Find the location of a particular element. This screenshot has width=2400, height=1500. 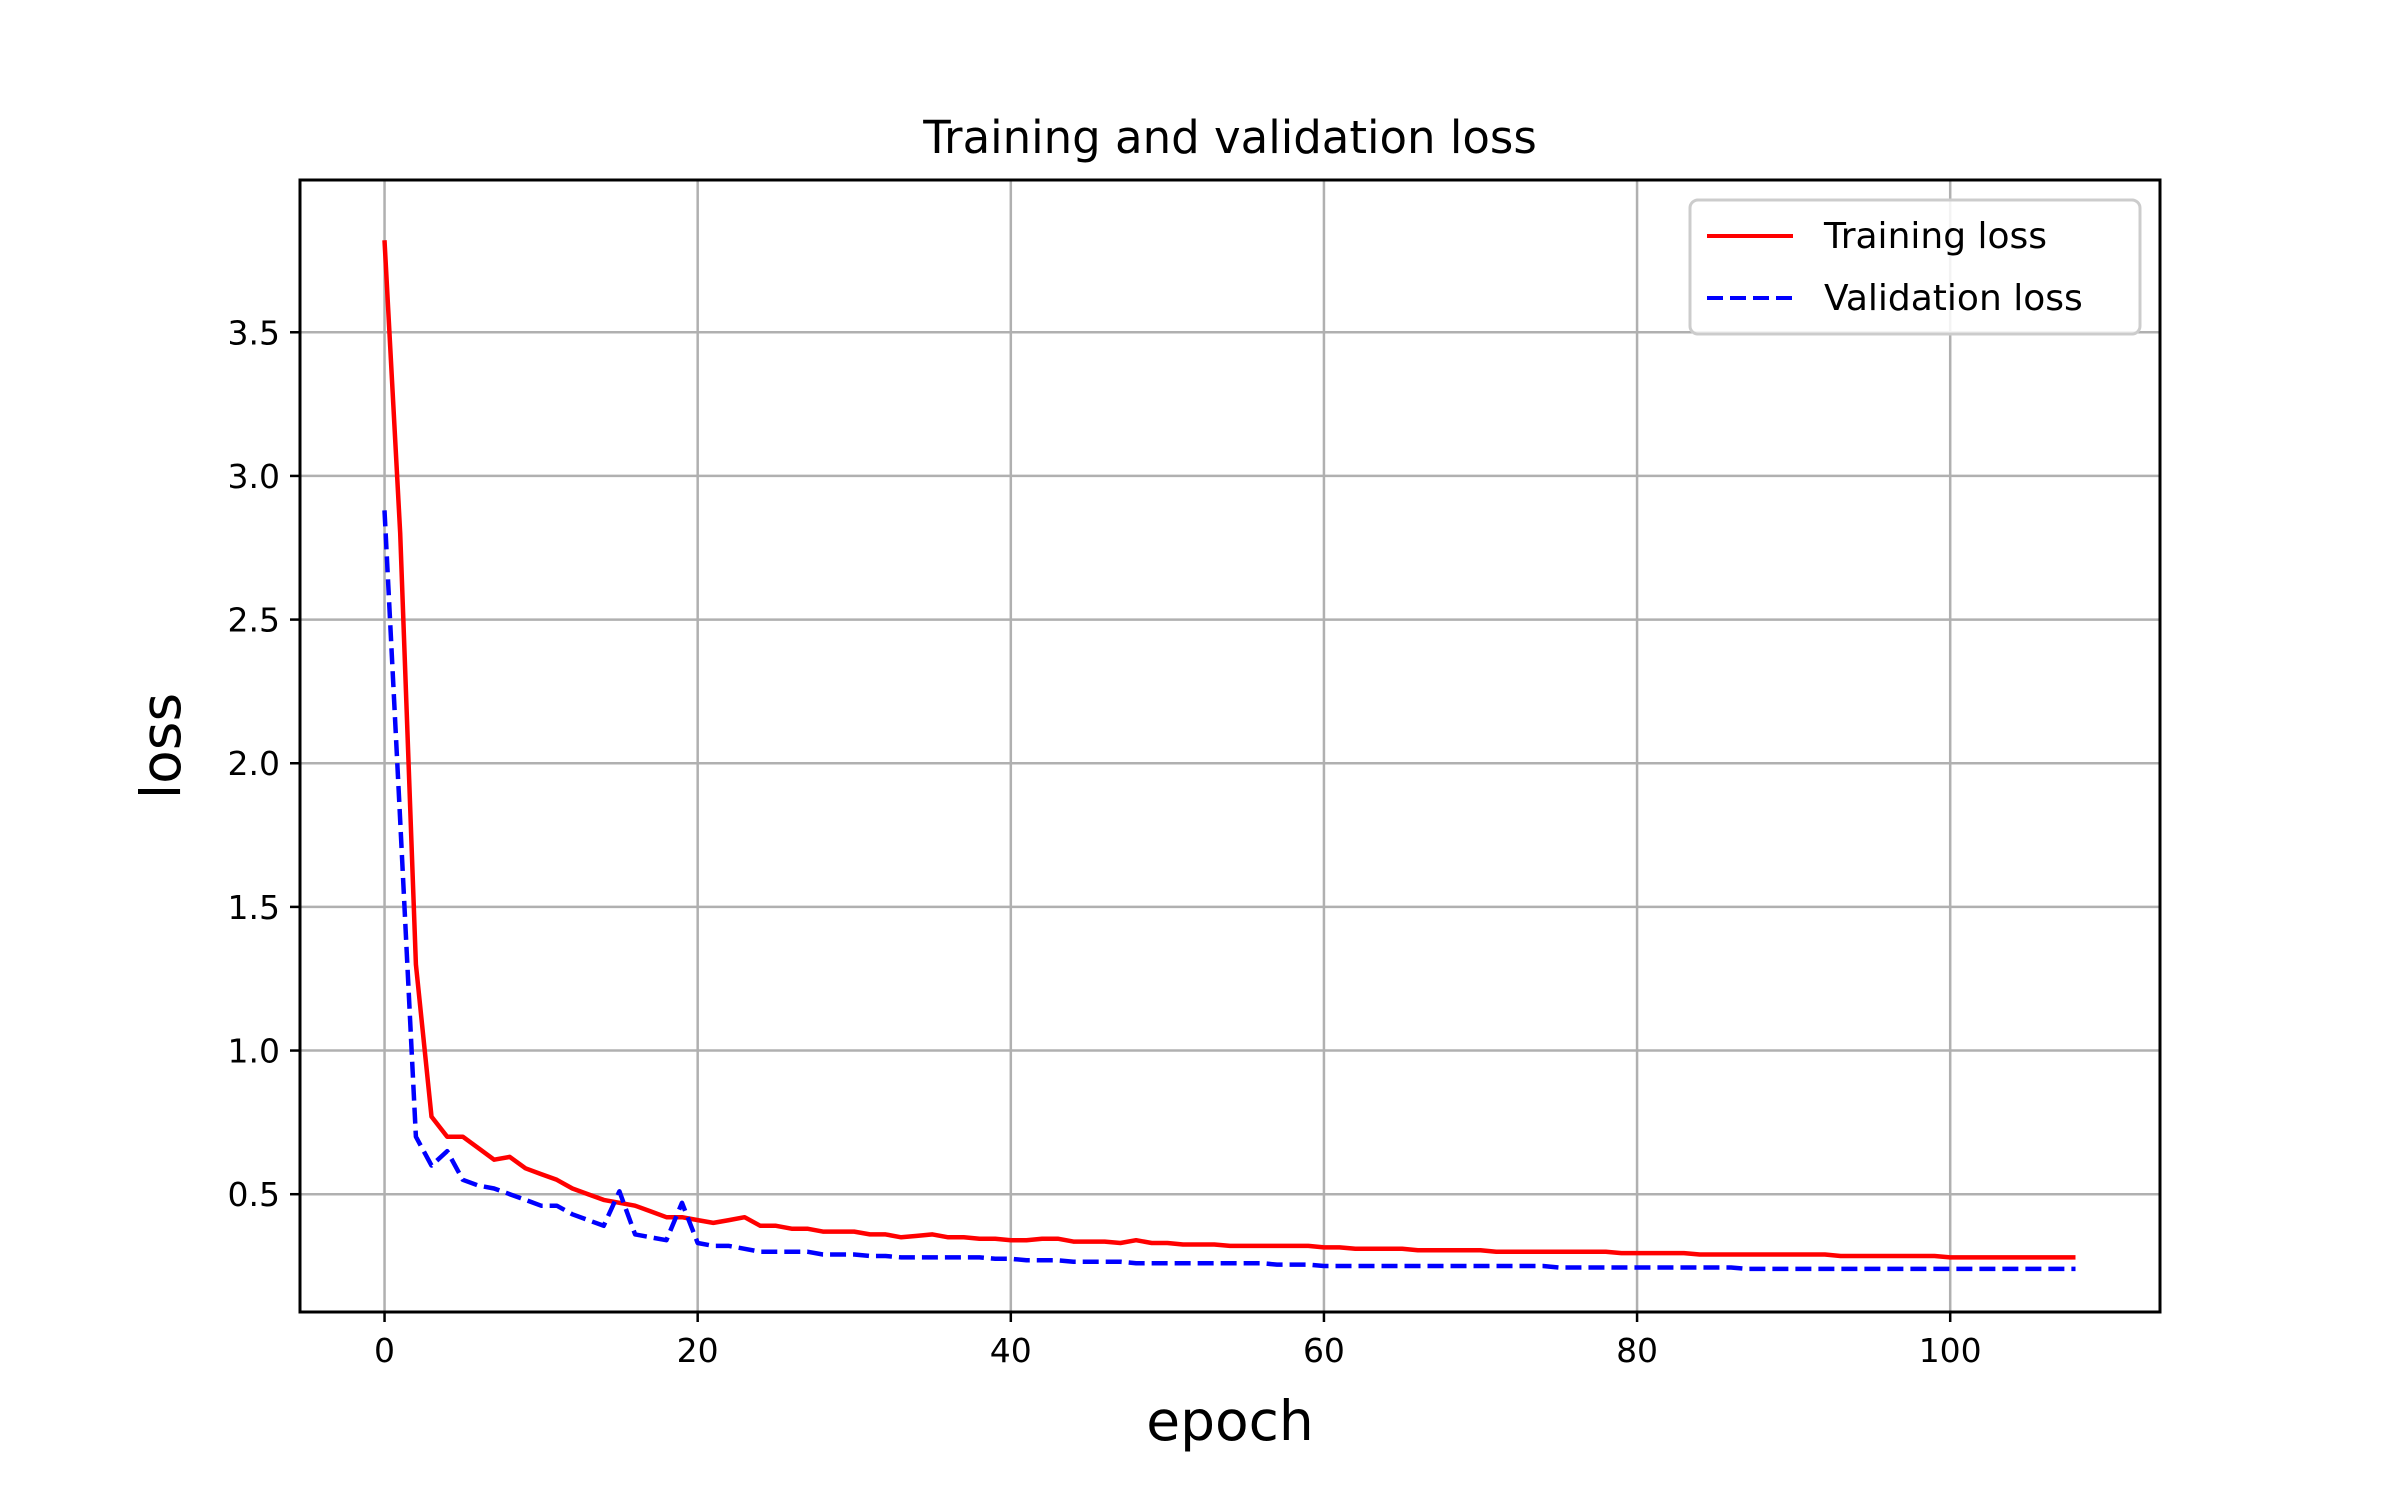

legend-label-training: Training loss is located at coordinates (1935, 236).